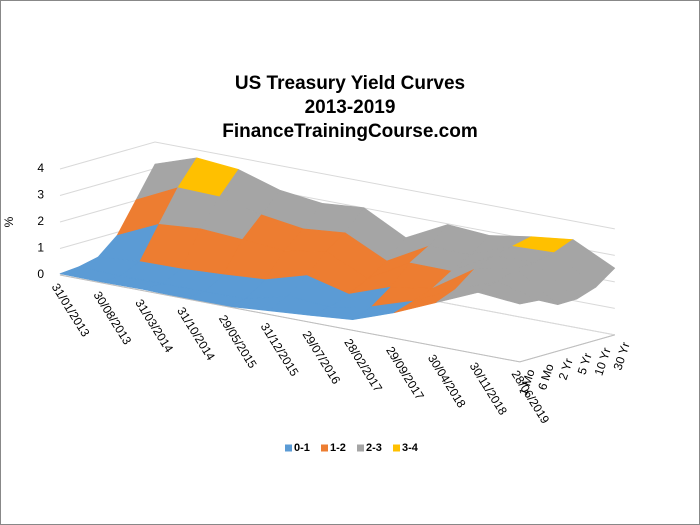  What do you see at coordinates (289, 318) in the screenshot?
I see `date-axis` at bounding box center [289, 318].